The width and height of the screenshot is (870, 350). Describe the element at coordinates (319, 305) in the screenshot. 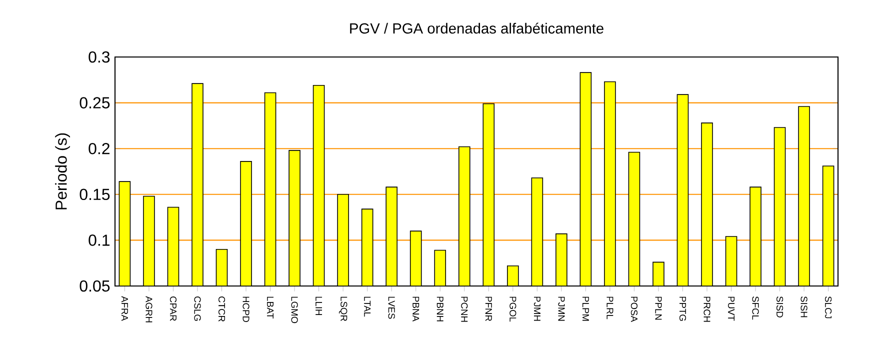

I see `x-tick-label: LLIH` at that location.